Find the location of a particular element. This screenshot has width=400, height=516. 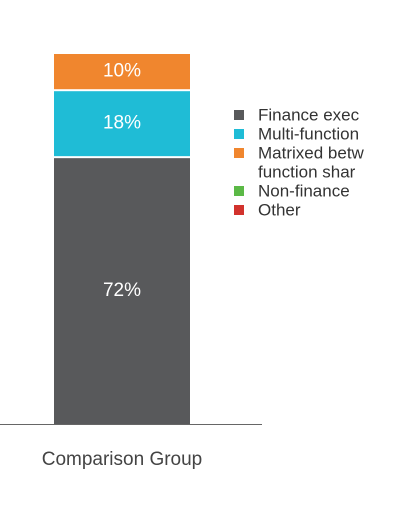

legend-label: function shar is located at coordinates (307, 171).